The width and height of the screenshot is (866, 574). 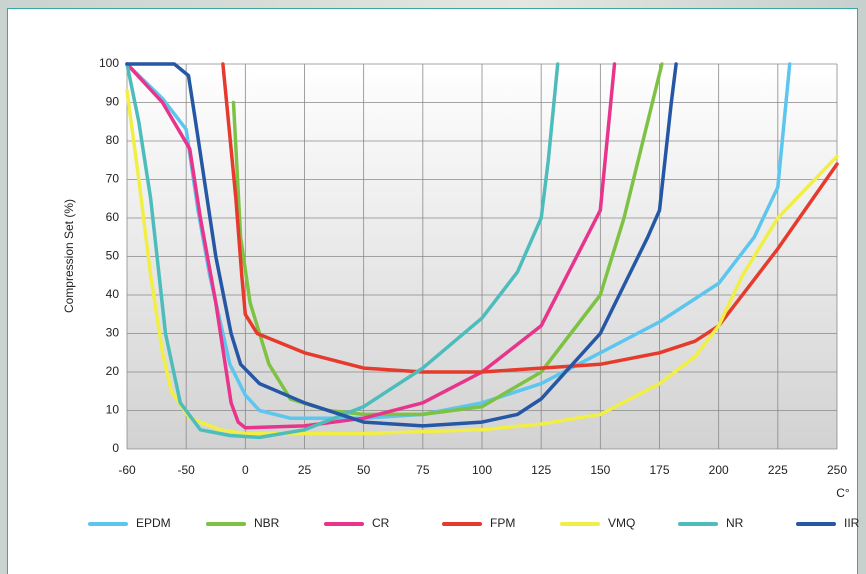 What do you see at coordinates (852, 523) in the screenshot?
I see `legend-label: IIR` at bounding box center [852, 523].